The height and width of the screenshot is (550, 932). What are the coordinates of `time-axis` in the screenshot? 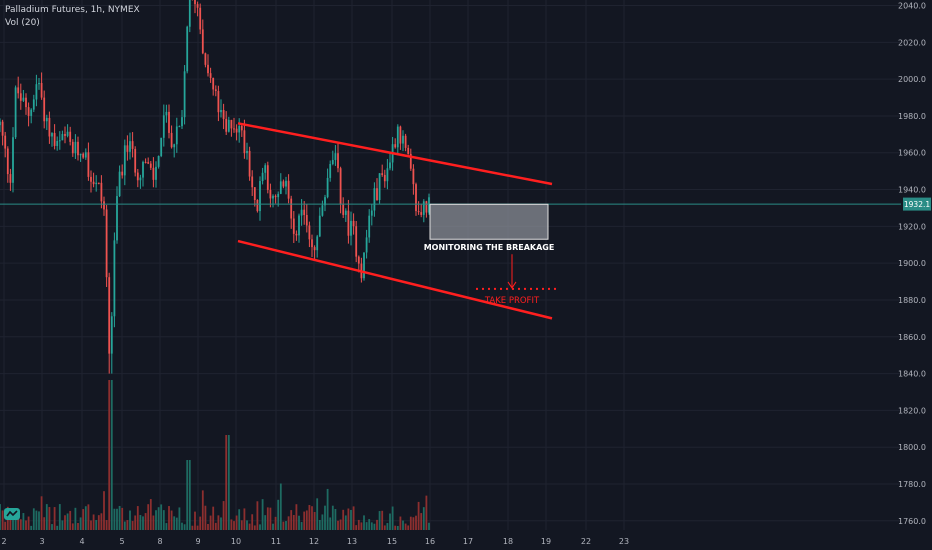 It's located at (466, 540).